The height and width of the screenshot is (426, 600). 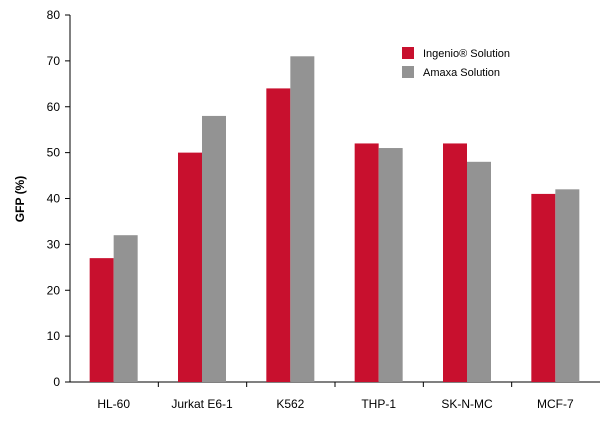 What do you see at coordinates (54, 15) in the screenshot?
I see `y-tick-label: 80` at bounding box center [54, 15].